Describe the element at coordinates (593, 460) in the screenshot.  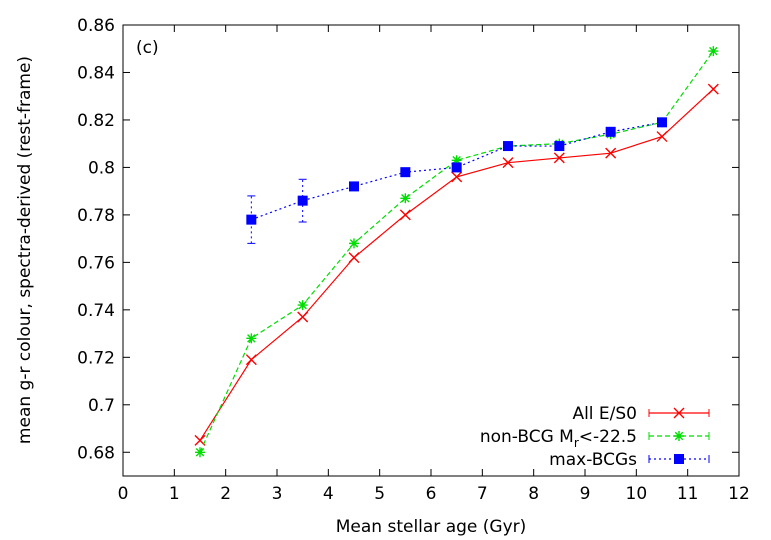
I see `legend-label-max-bcgs: max-BCGs` at that location.